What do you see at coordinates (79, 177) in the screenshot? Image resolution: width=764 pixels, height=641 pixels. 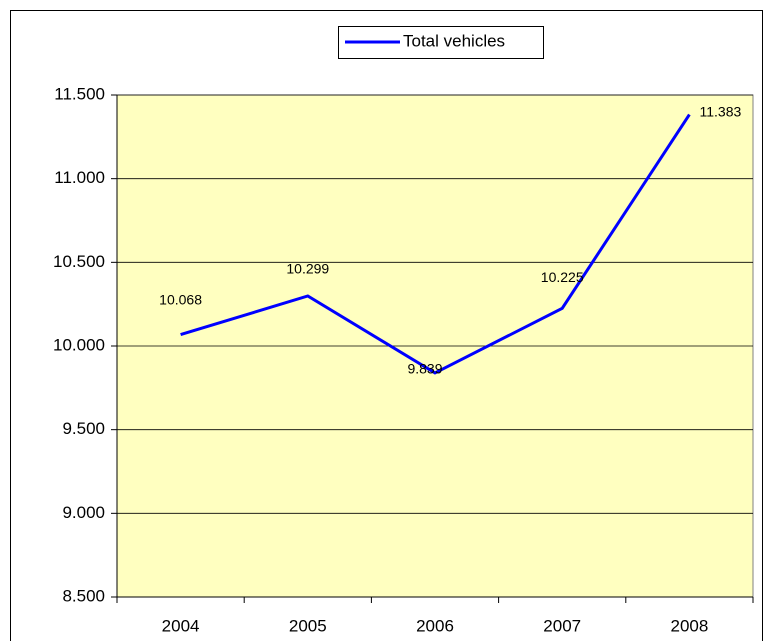 I see `y-tick-label: 11.000` at bounding box center [79, 177].